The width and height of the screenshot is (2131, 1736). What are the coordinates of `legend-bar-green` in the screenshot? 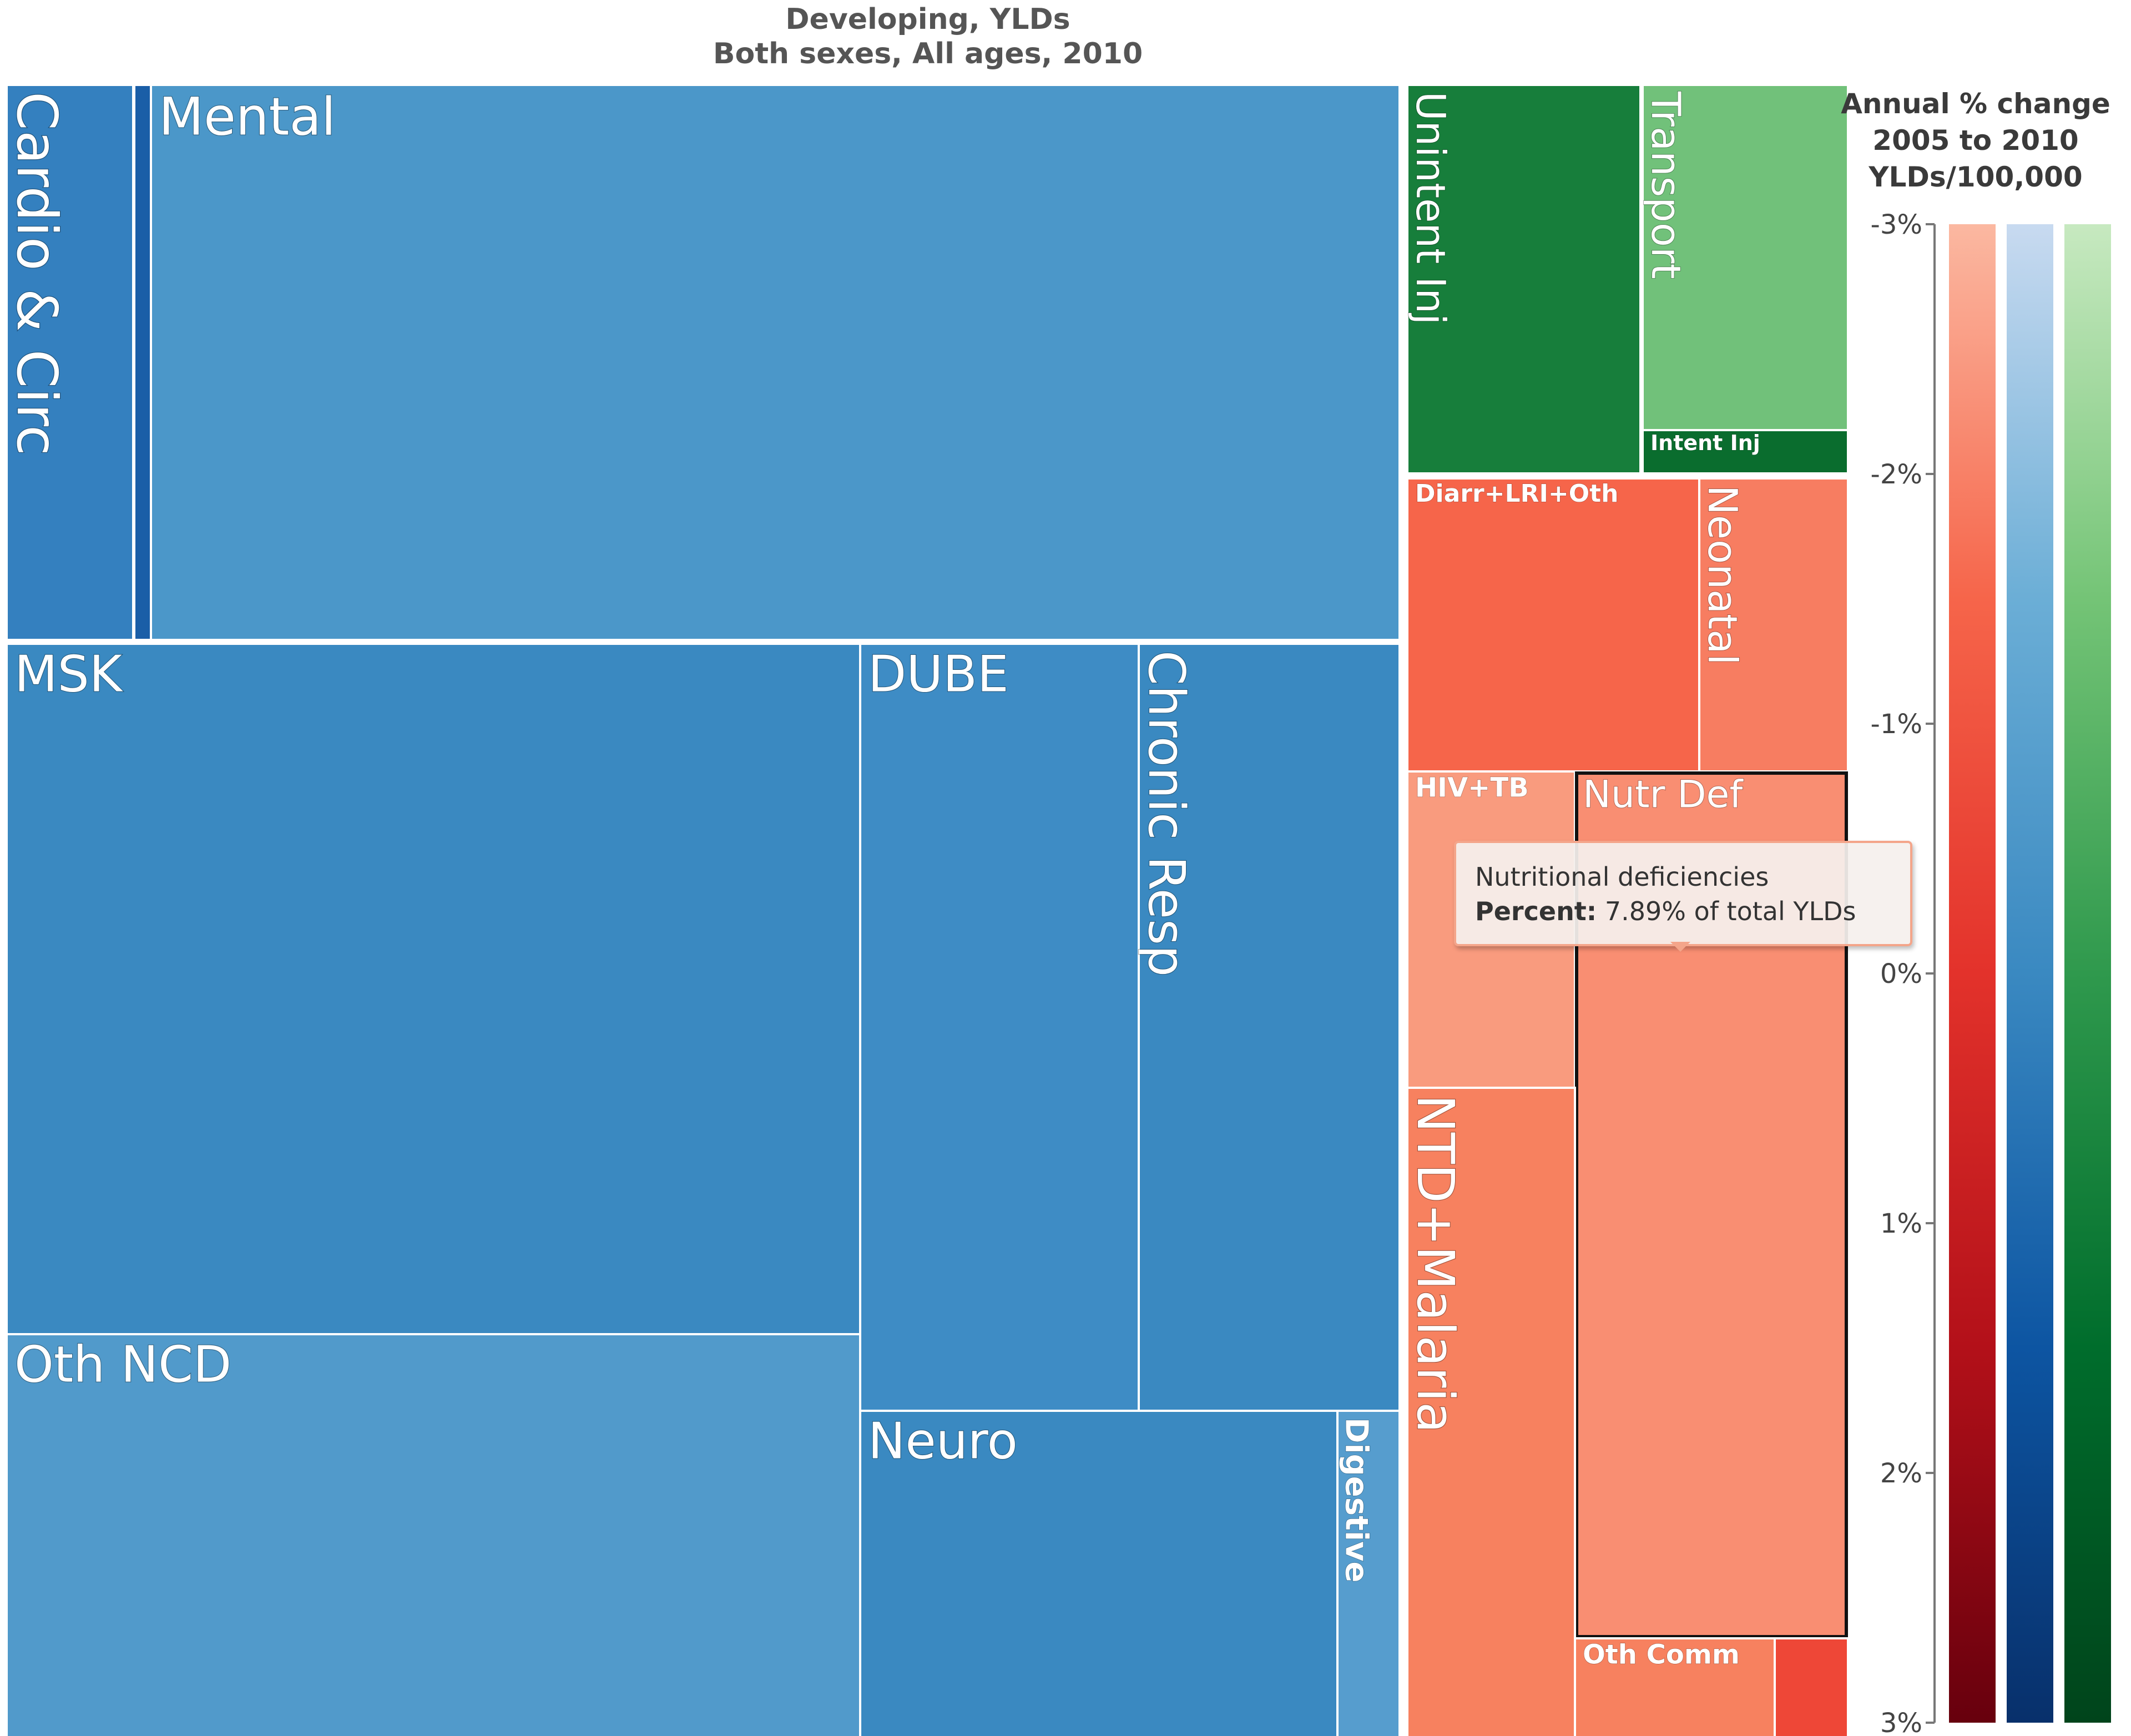 It's located at (2087, 973).